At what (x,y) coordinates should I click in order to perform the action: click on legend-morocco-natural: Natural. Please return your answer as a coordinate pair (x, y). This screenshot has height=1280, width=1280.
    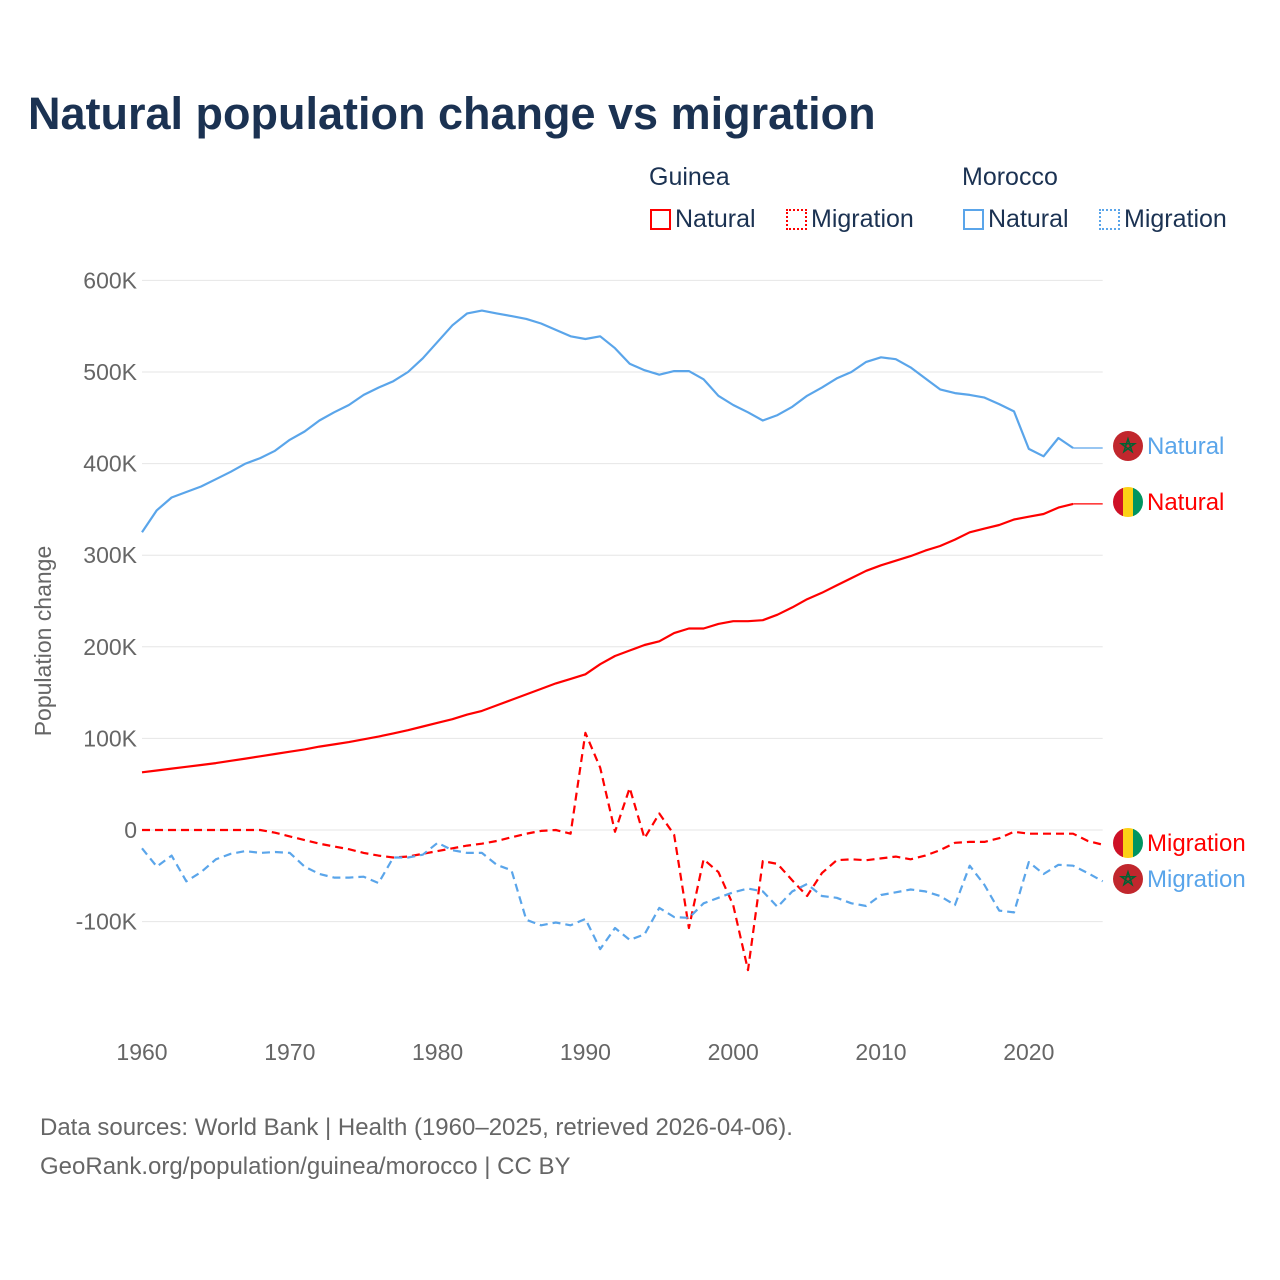
    Looking at the image, I should click on (1016, 219).